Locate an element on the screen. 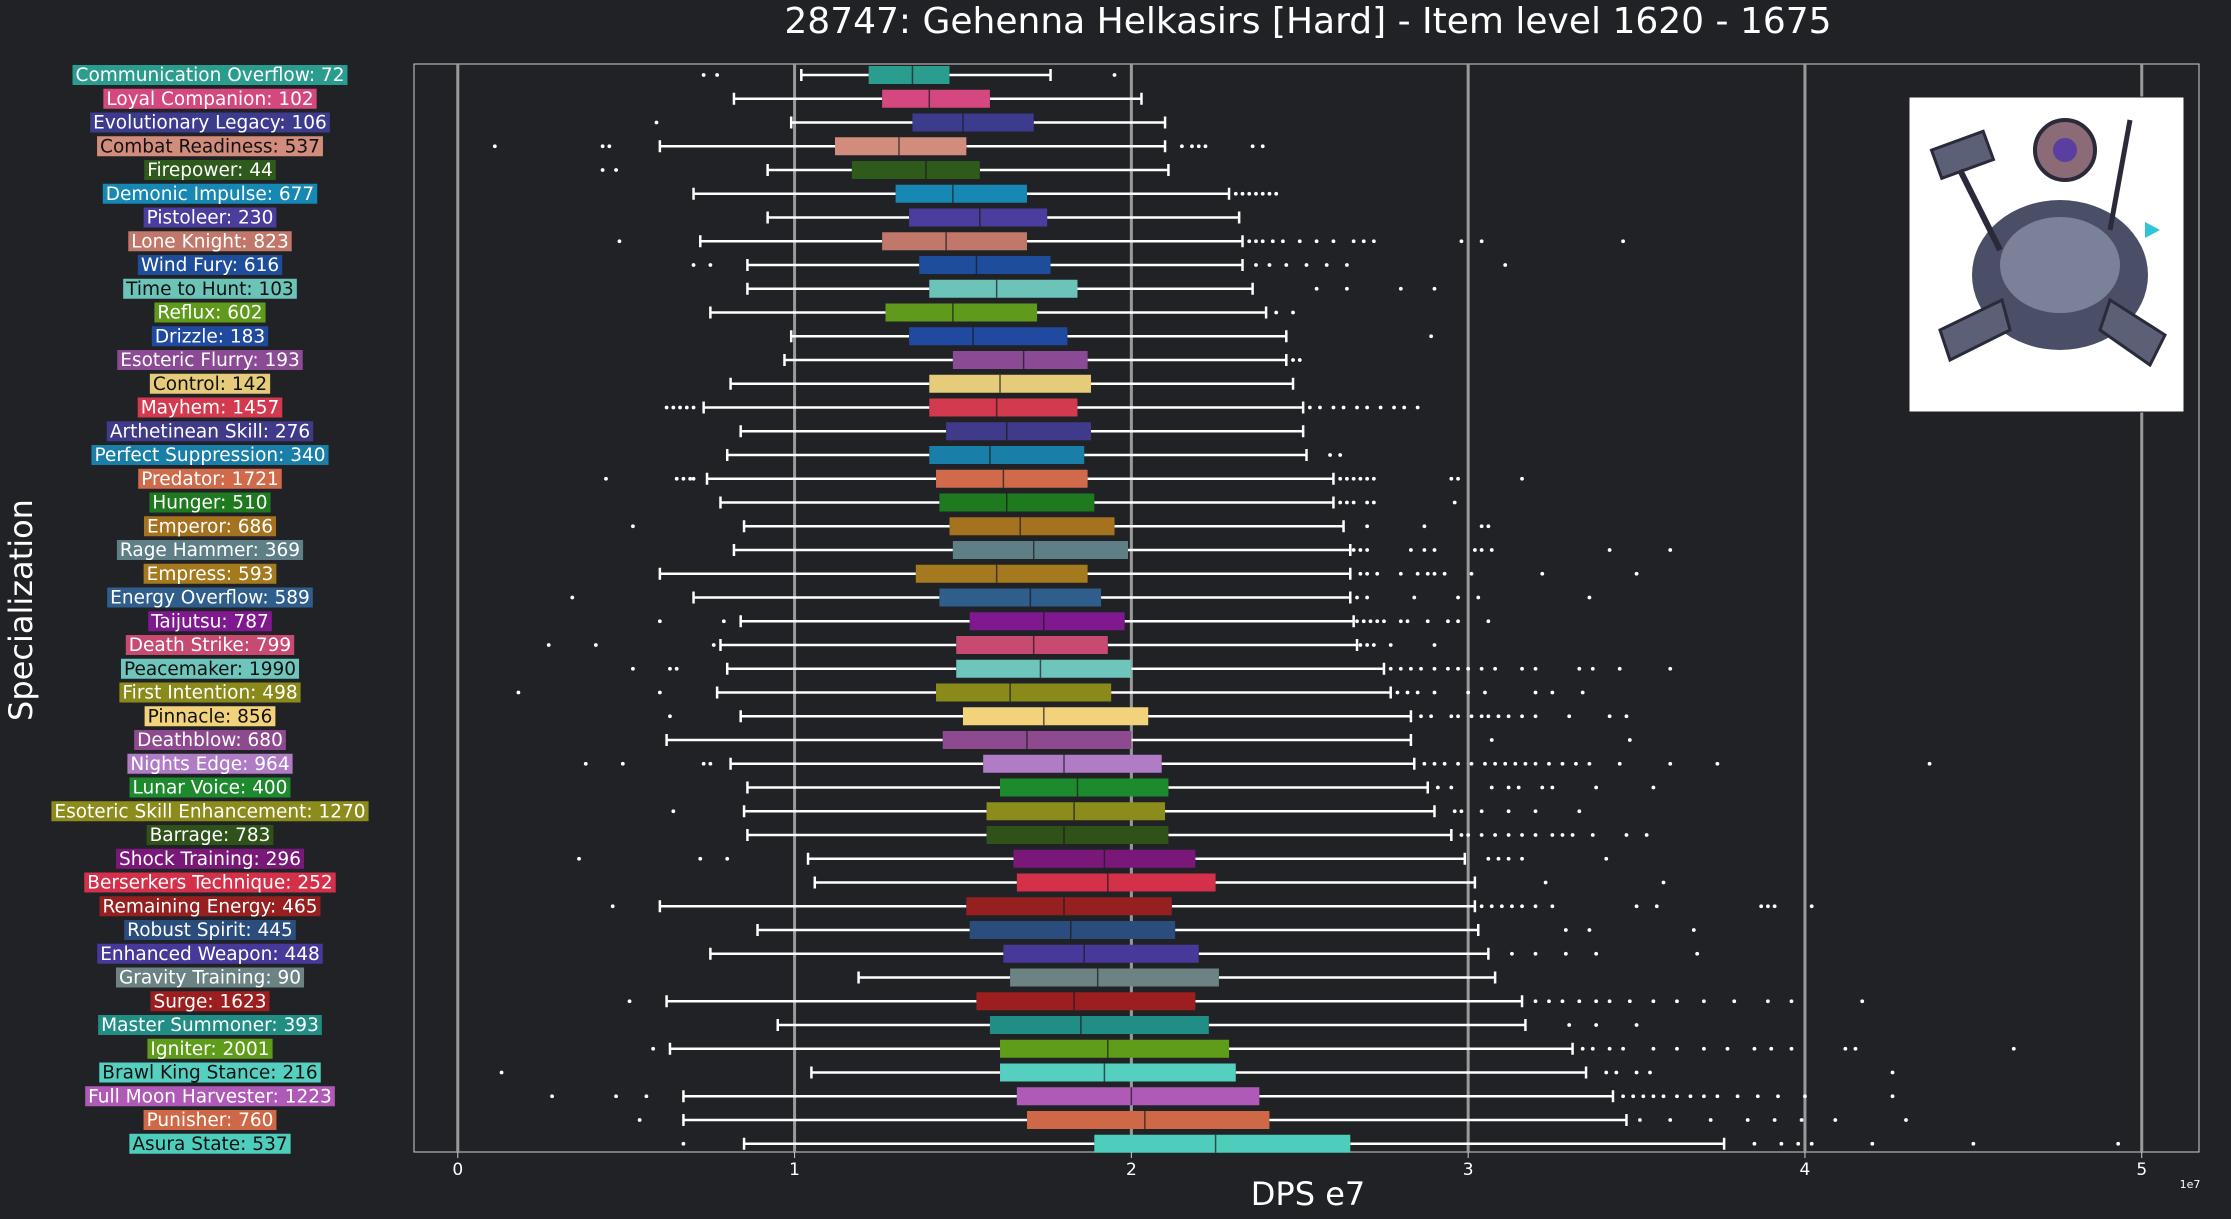 This screenshot has width=2231, height=1219. category-label-text: Berserkers Technique: 252 is located at coordinates (209, 883).